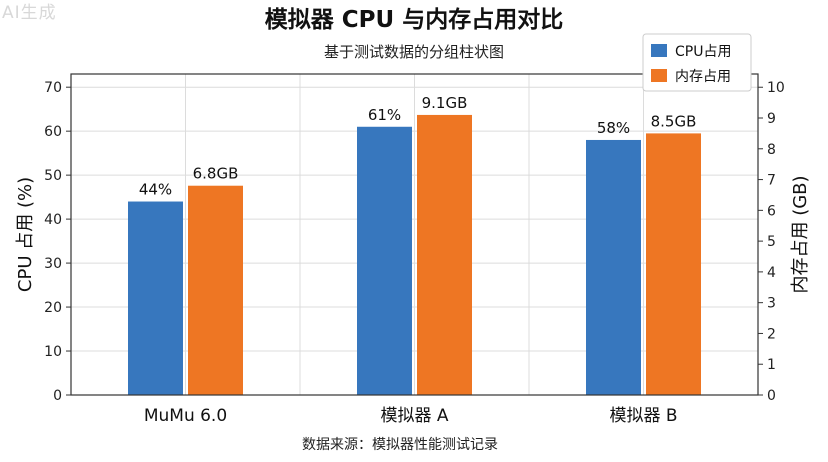 The width and height of the screenshot is (828, 462). I want to click on y-tick-label: 70, so click(53, 88).